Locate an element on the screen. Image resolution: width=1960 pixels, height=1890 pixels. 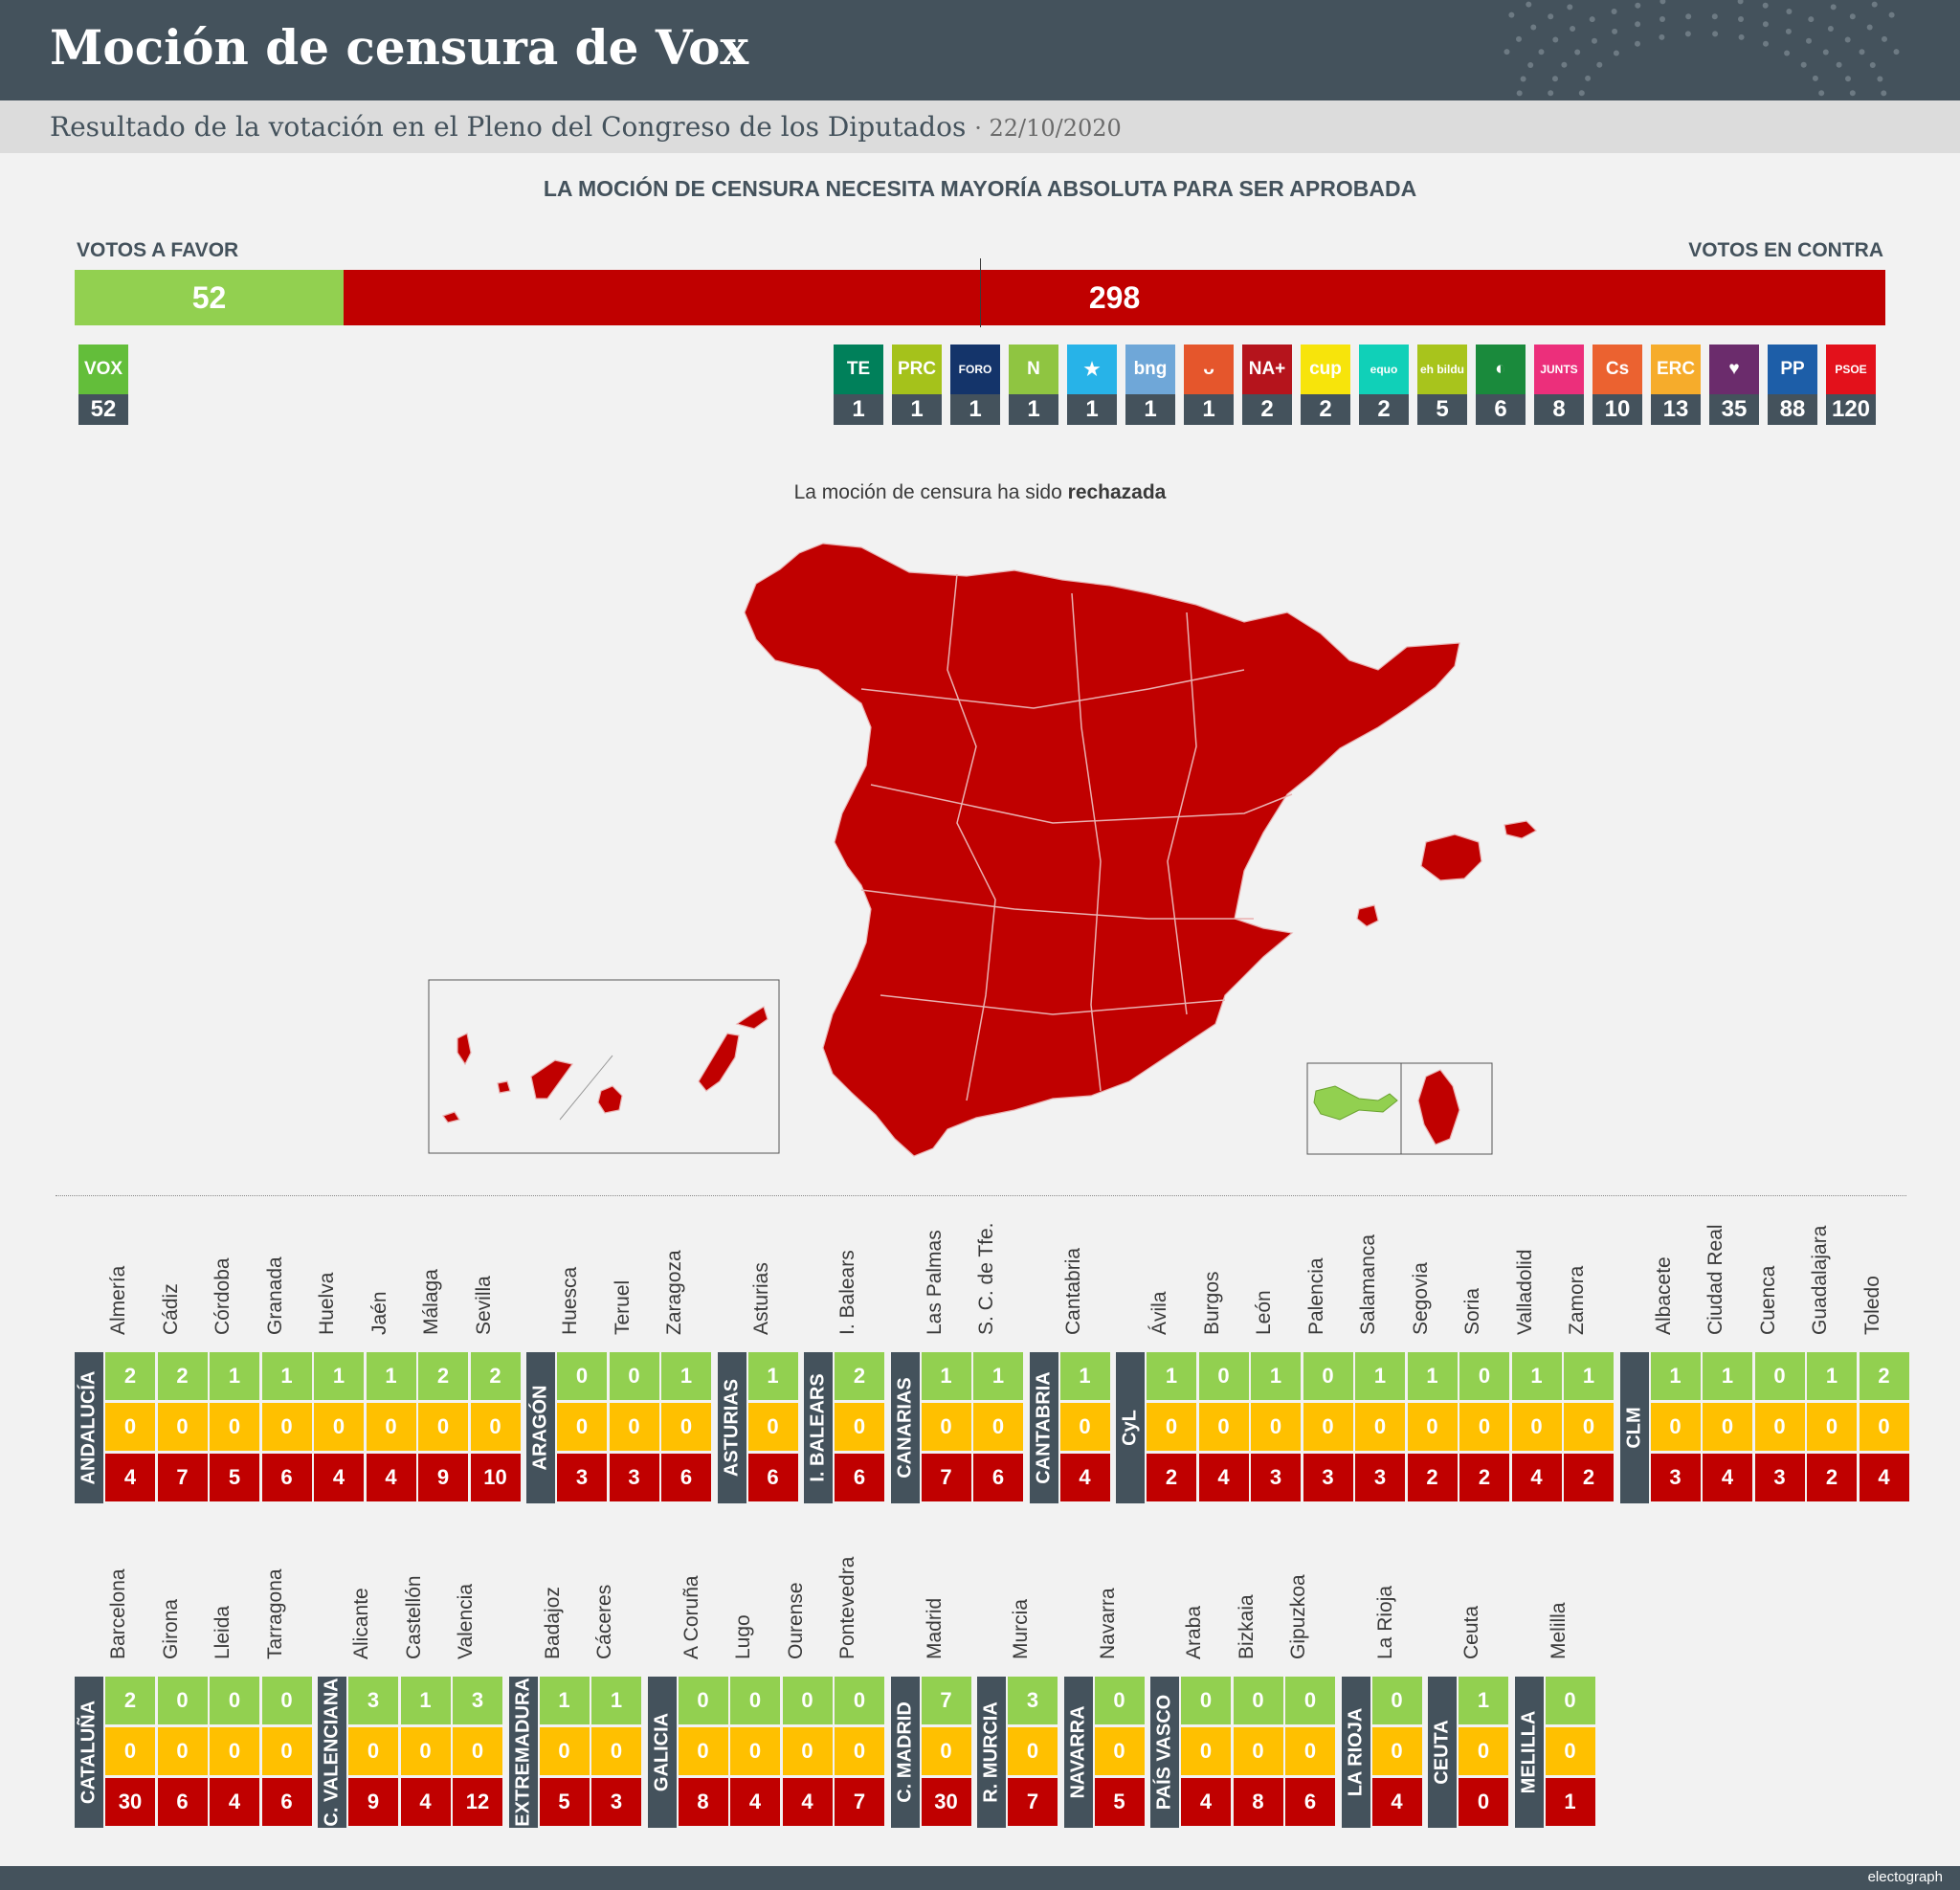
province-contra-cell: 1 is located at coordinates (1570, 1802).